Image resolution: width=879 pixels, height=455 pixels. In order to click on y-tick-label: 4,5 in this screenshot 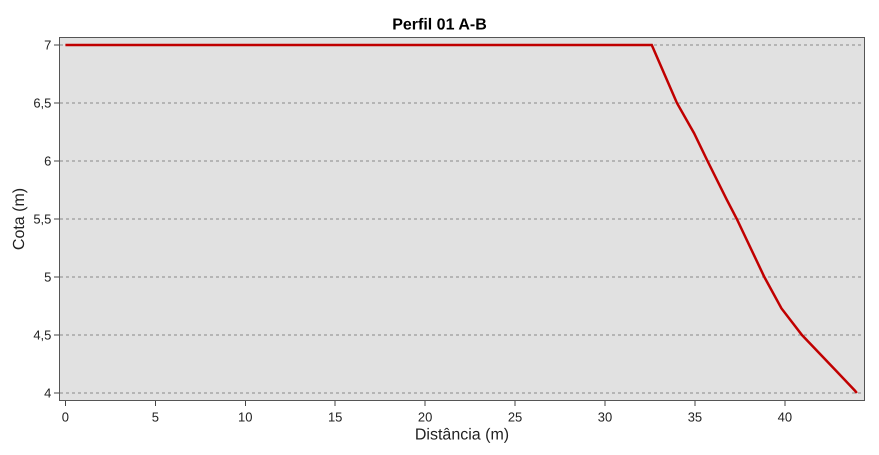, I will do `click(42, 335)`.